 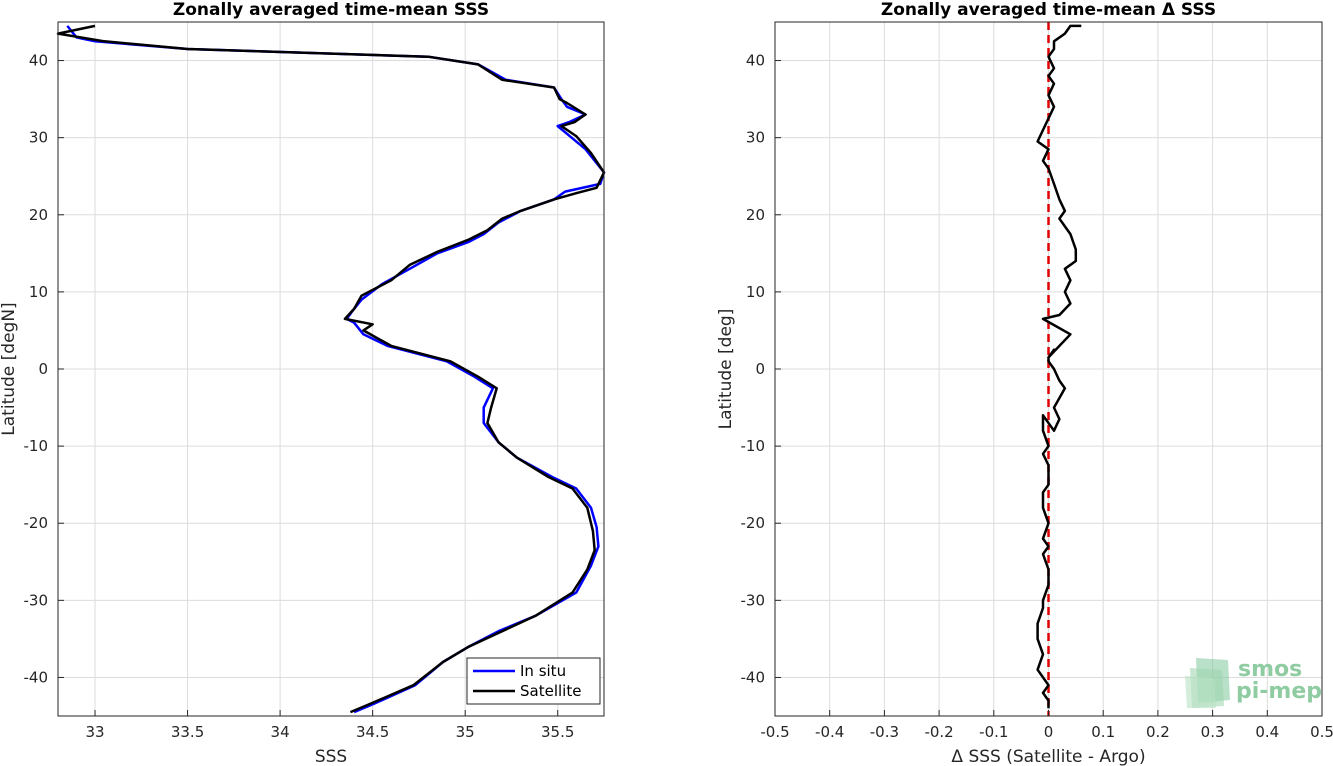 I want to click on x-tick-label: 0.1, so click(x=1103, y=732).